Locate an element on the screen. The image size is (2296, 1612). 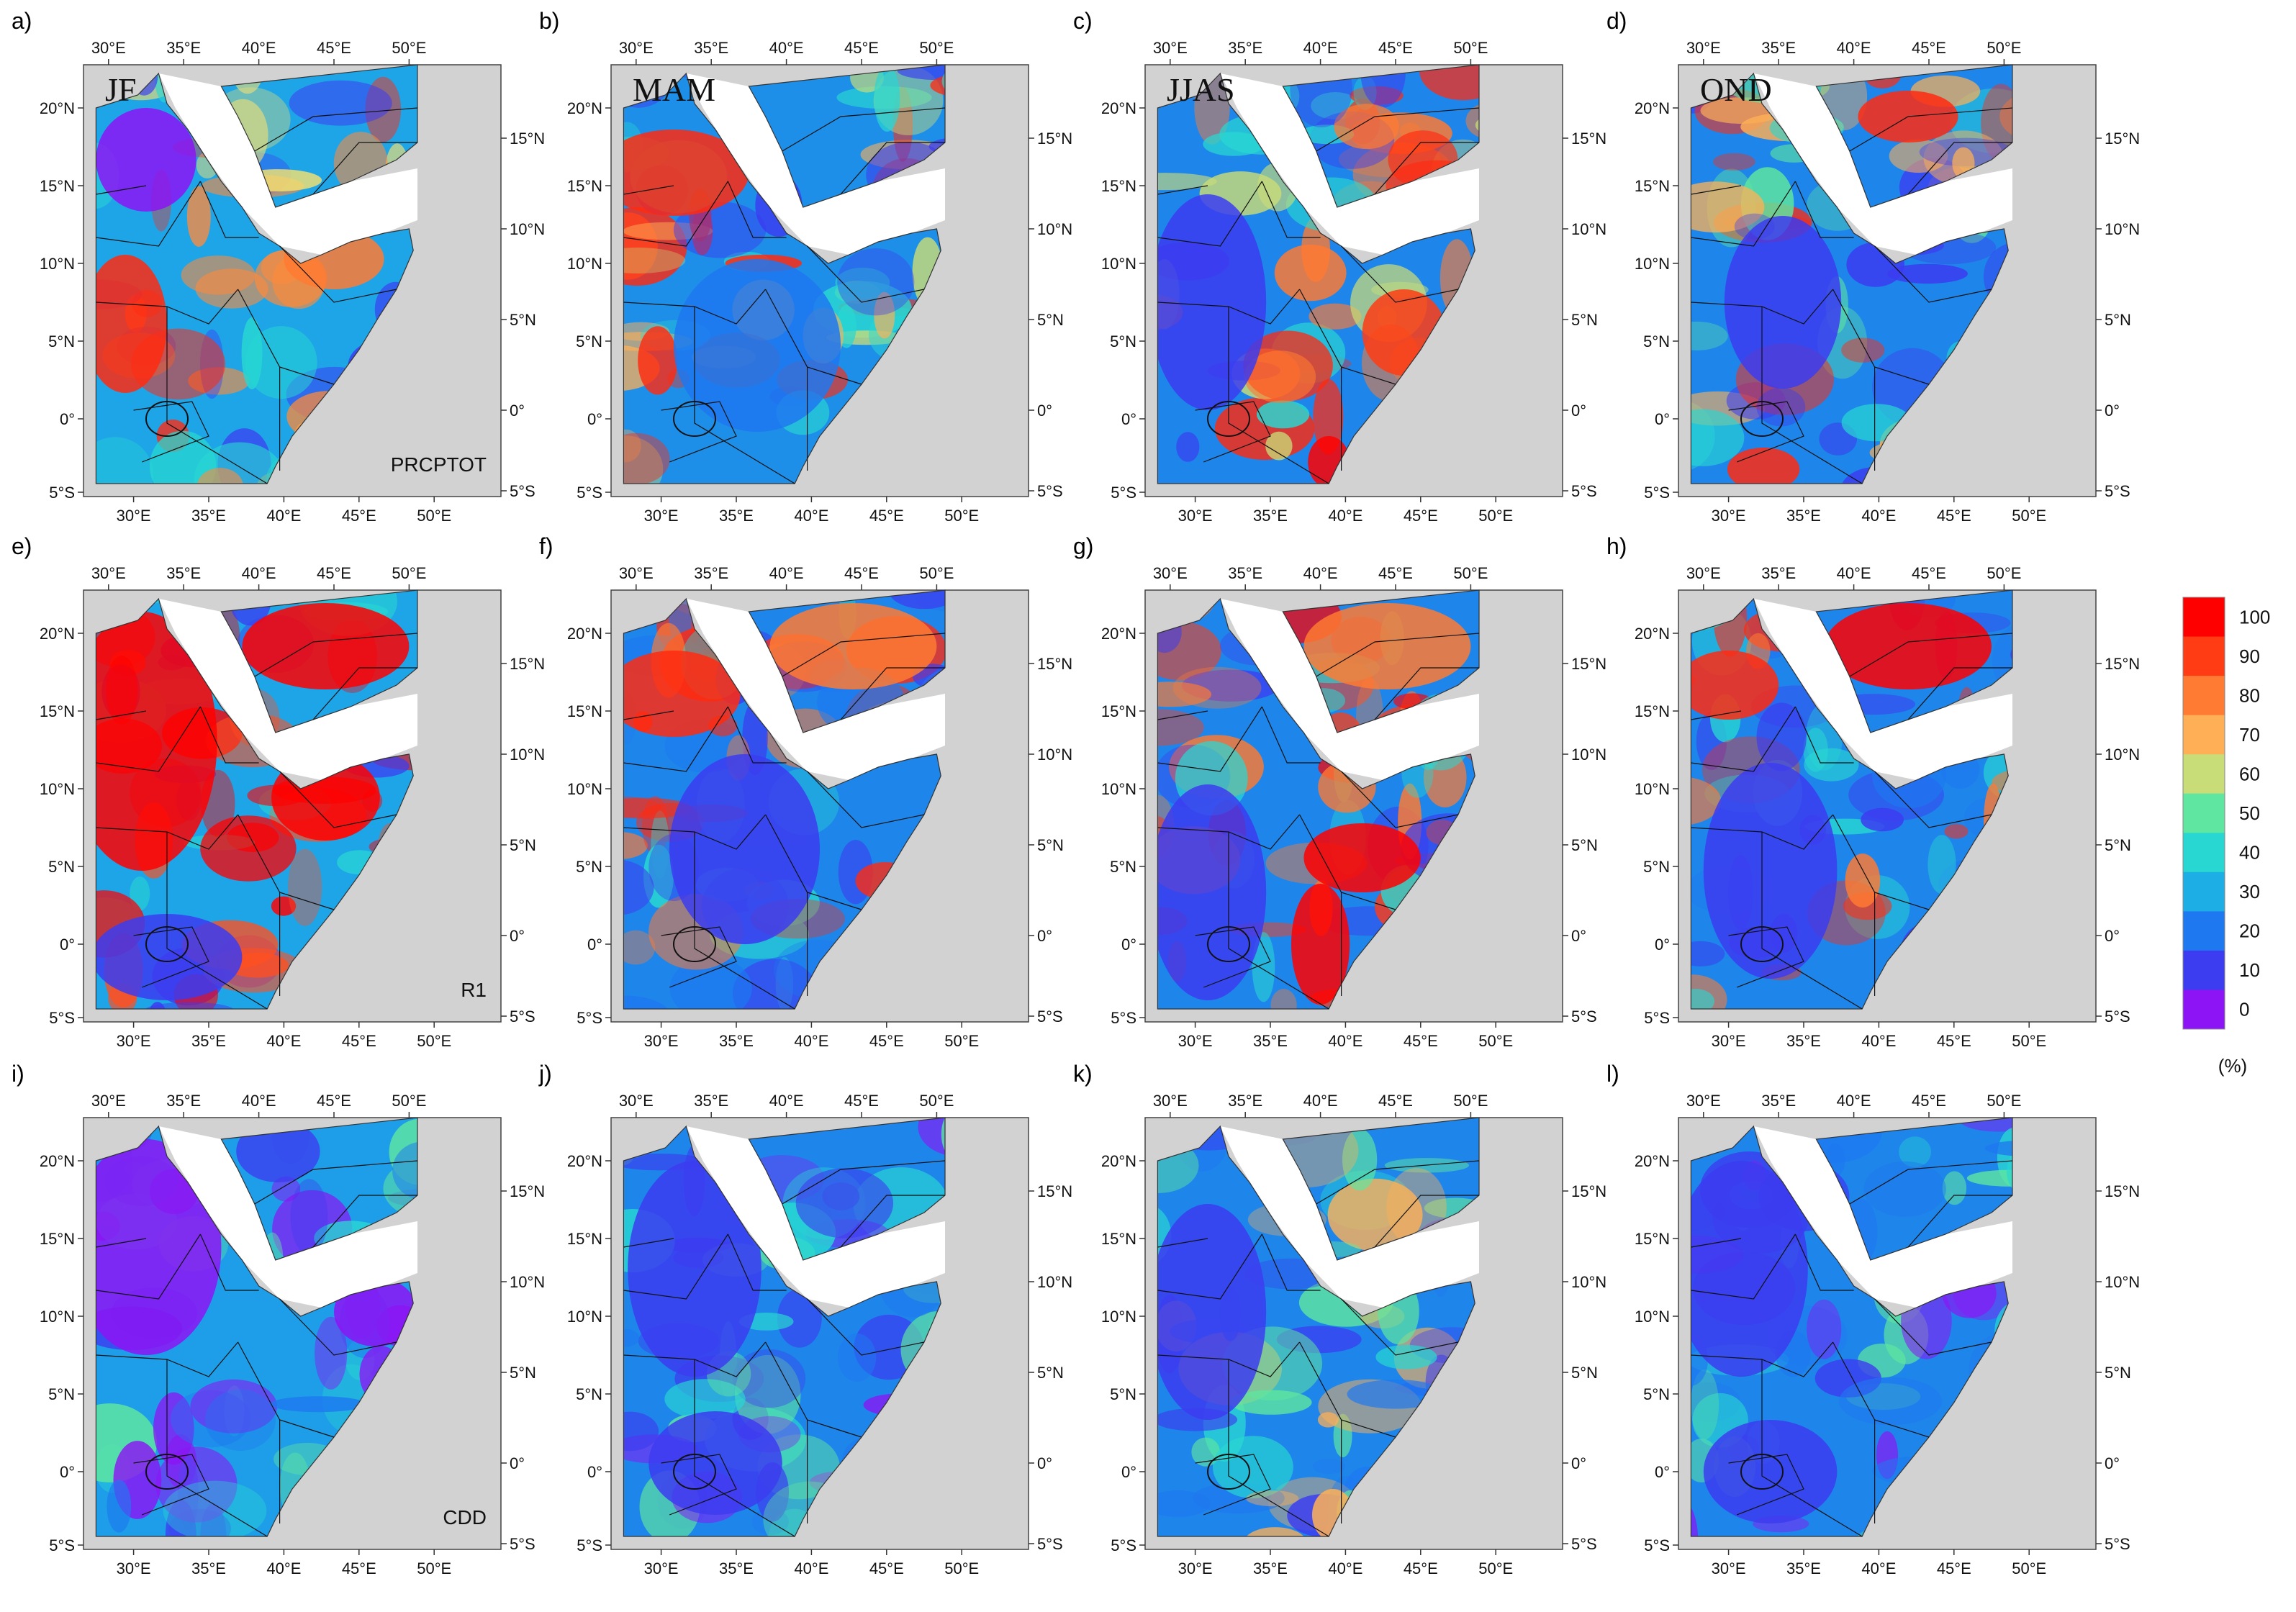
lon-tick-top: 40°E is located at coordinates (786, 573).